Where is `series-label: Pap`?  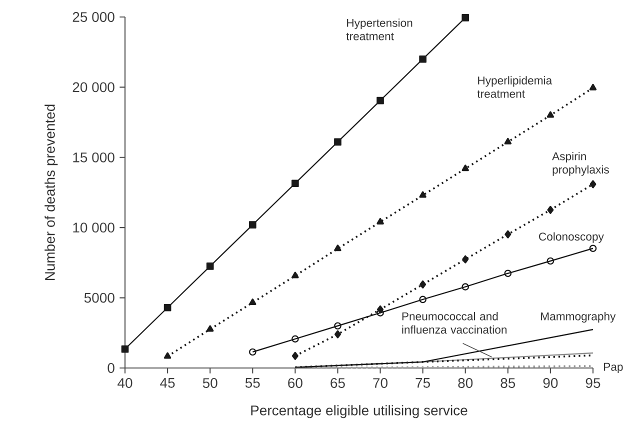
series-label: Pap is located at coordinates (613, 368).